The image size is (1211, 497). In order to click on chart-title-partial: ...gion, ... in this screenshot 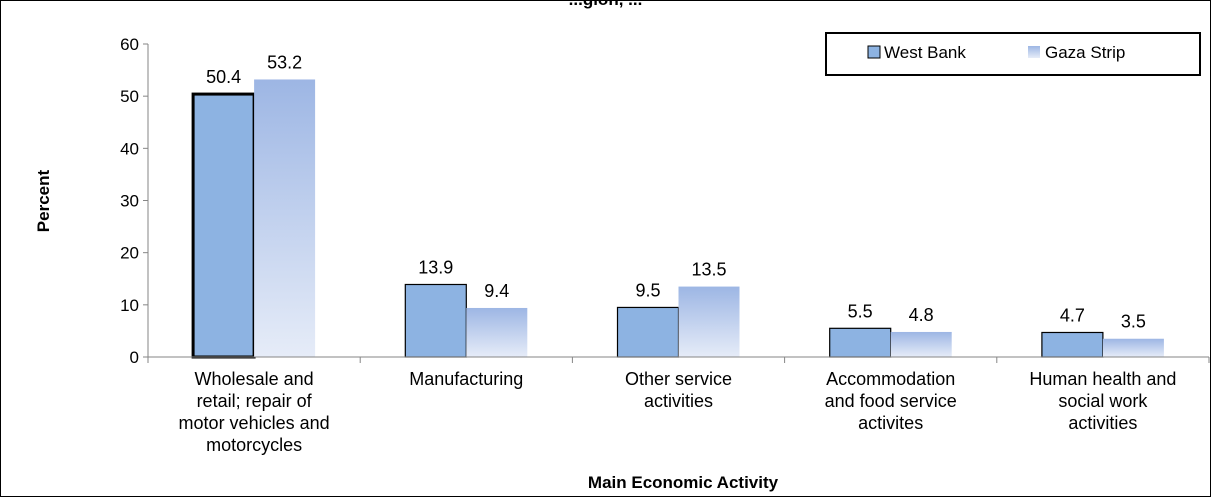, I will do `click(605, 5)`.